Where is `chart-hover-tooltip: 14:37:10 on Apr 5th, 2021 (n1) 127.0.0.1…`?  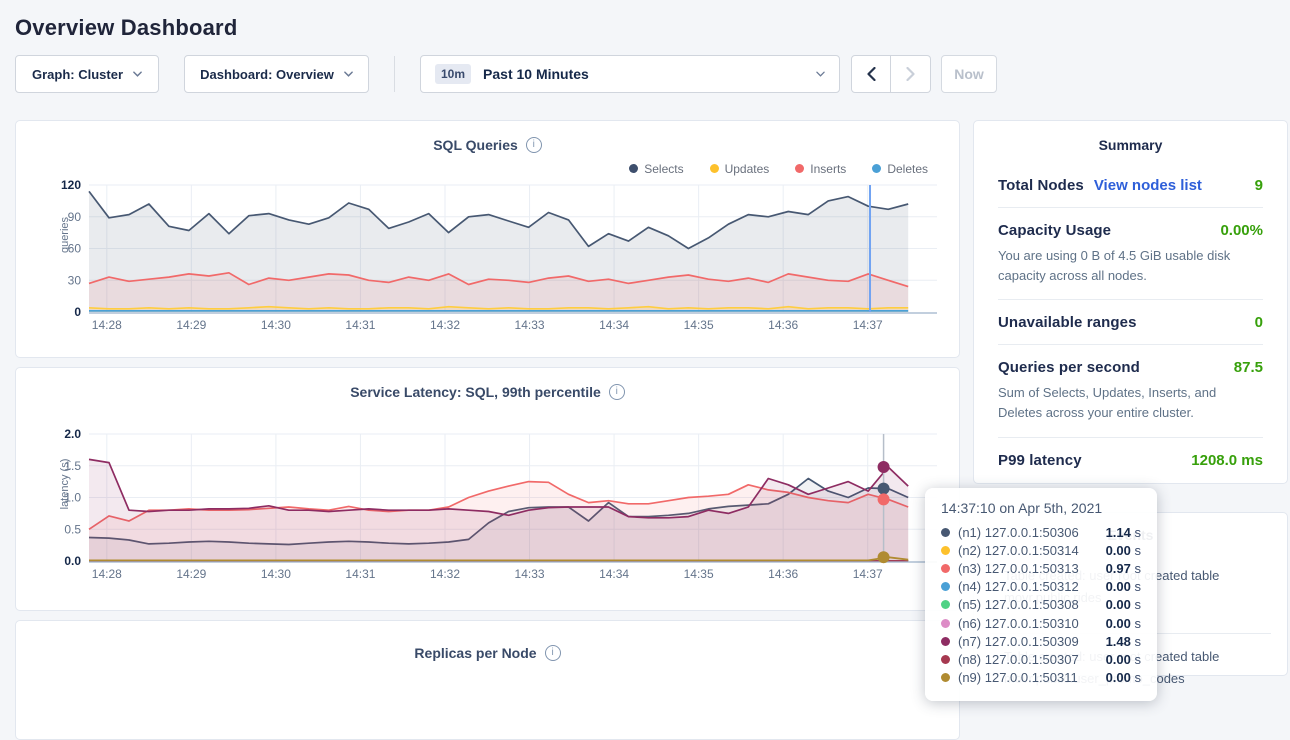
chart-hover-tooltip: 14:37:10 on Apr 5th, 2021 (n1) 127.0.0.1… is located at coordinates (1041, 594).